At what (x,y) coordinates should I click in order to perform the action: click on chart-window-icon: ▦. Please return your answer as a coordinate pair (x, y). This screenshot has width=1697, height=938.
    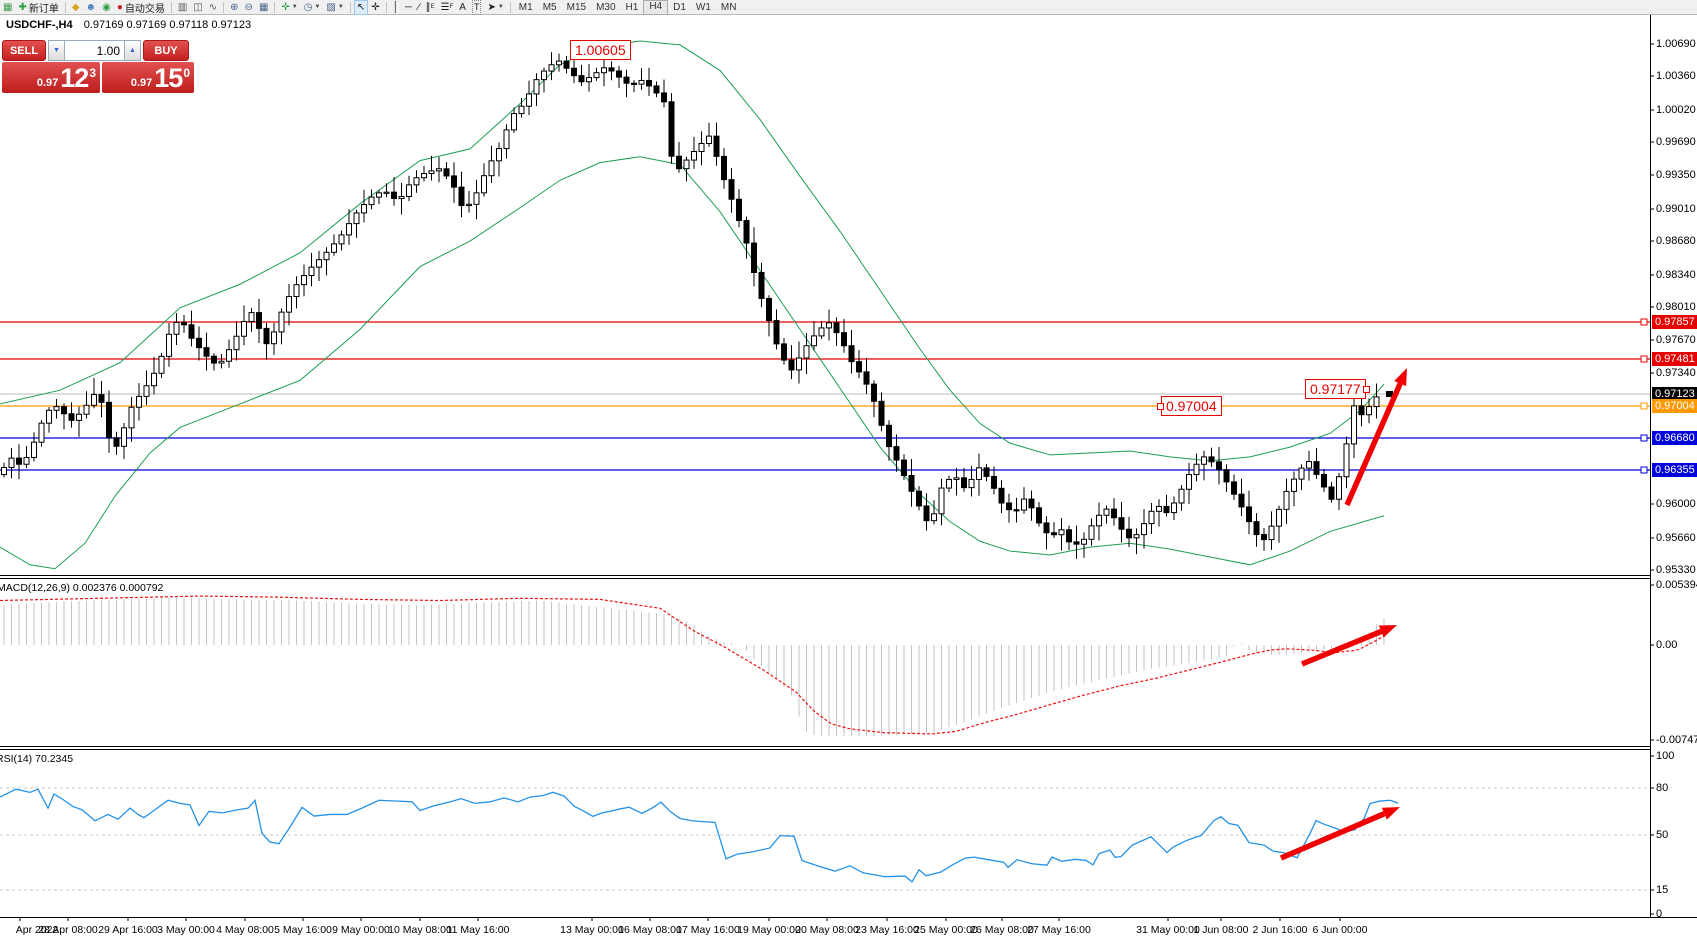
    Looking at the image, I should click on (7, 7).